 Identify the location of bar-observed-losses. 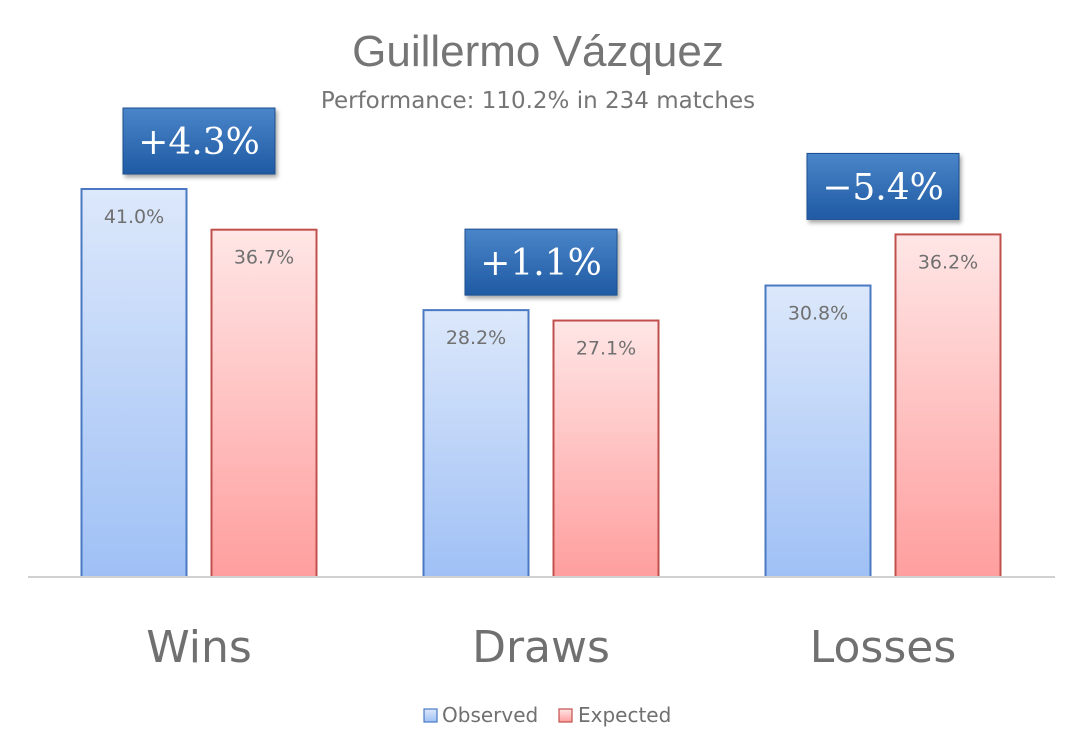
(818, 431).